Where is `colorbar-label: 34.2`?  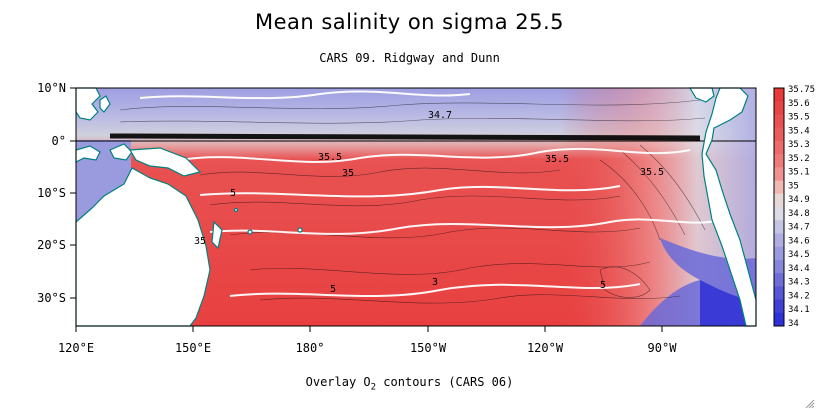
colorbar-label: 34.2 is located at coordinates (799, 296).